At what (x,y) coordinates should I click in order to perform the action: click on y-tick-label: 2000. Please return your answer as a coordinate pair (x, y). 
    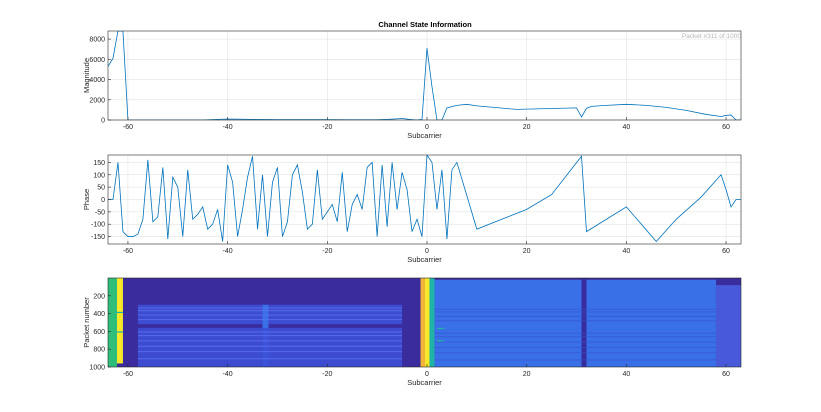
    Looking at the image, I should click on (97, 100).